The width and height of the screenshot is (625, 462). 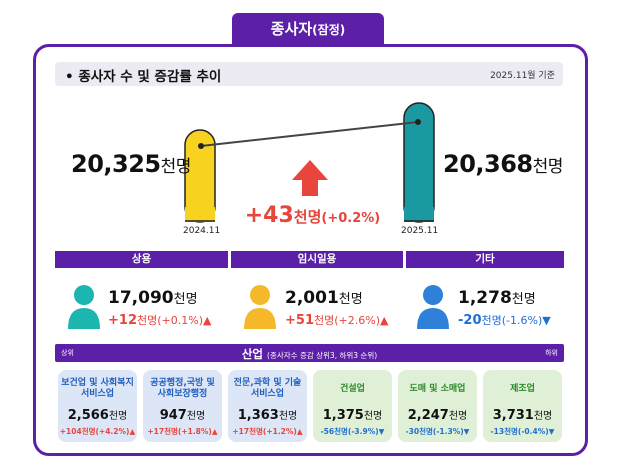 I want to click on trend-point-2024, so click(x=201, y=146).